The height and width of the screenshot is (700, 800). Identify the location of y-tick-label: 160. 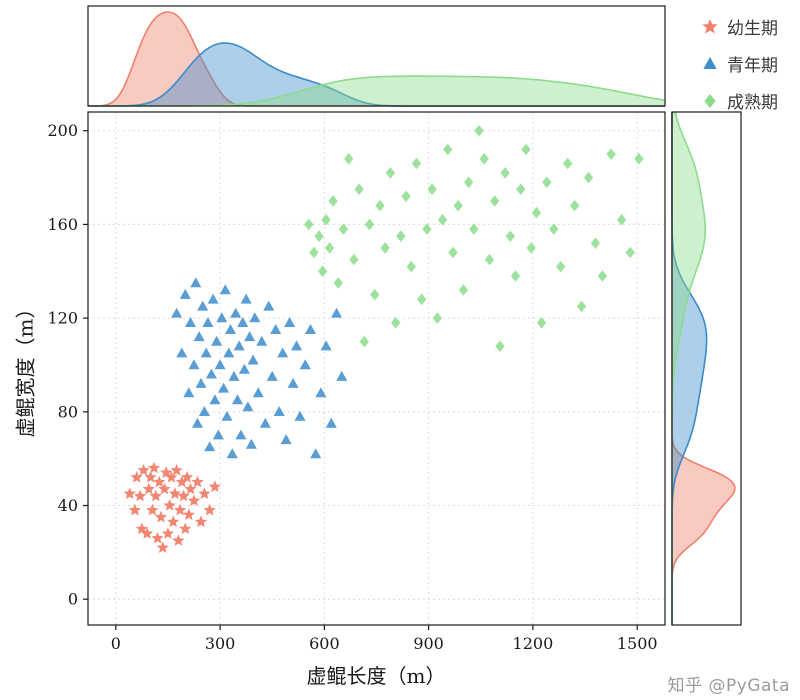
(62, 224).